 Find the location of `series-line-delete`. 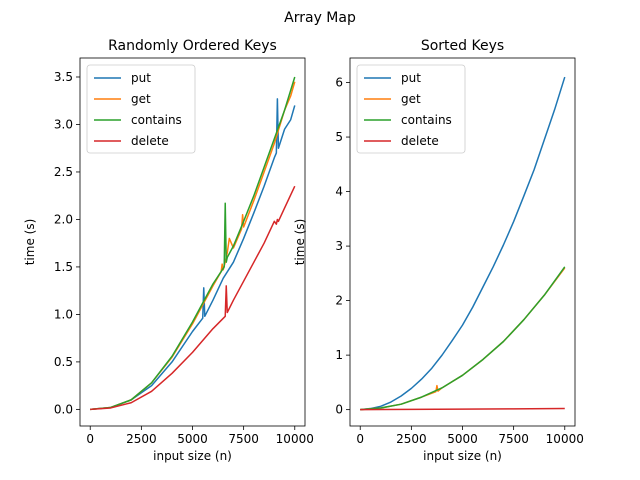

series-line-delete is located at coordinates (462, 409).